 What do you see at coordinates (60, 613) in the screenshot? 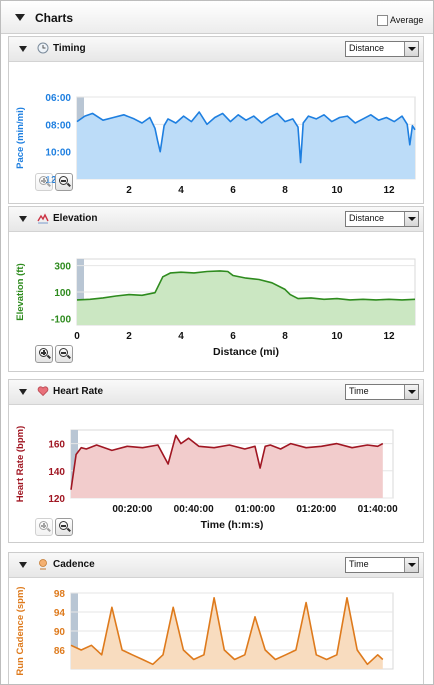
I see `y-tick-label: 94` at bounding box center [60, 613].